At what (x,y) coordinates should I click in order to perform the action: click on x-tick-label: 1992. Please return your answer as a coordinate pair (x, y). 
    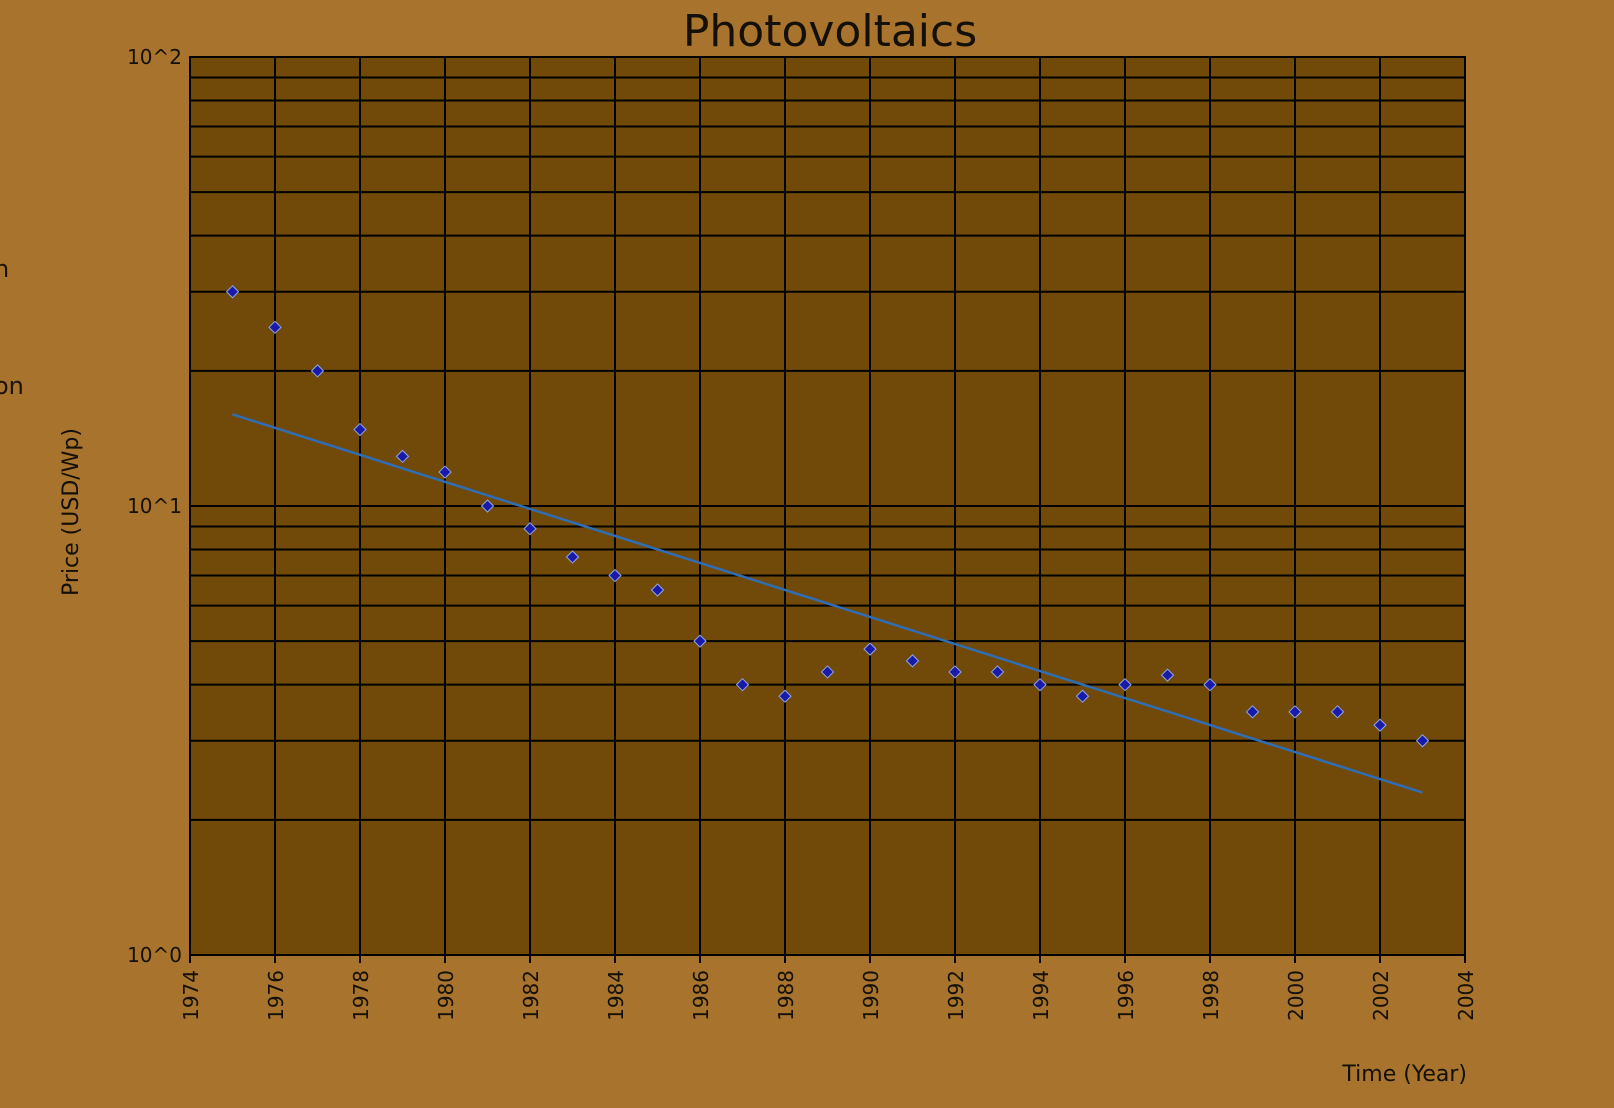
    Looking at the image, I should click on (956, 995).